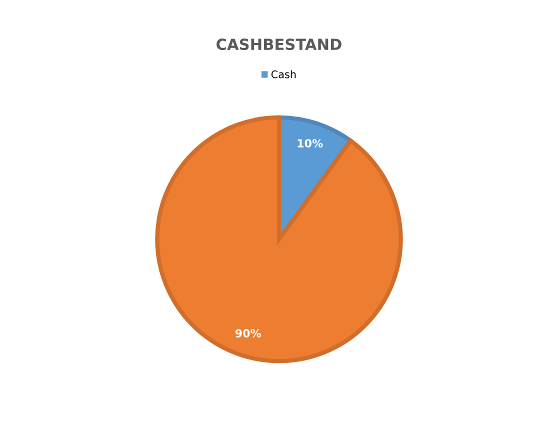  I want to click on data-label: 10%, so click(310, 143).